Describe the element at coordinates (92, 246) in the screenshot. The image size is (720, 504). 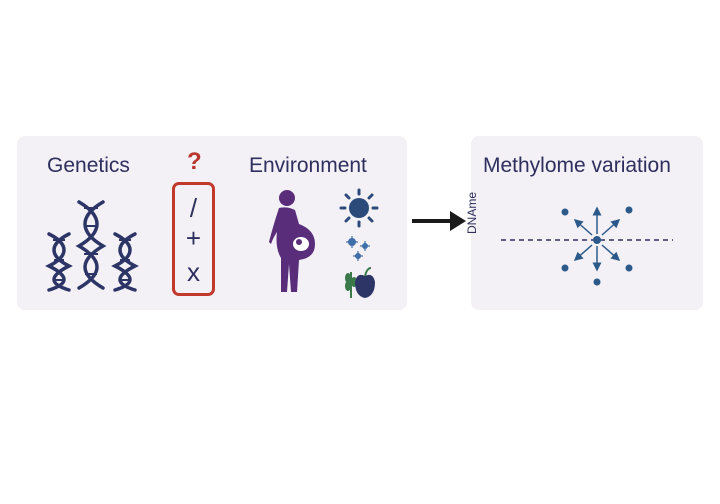
I see `dna-helix-icon` at that location.